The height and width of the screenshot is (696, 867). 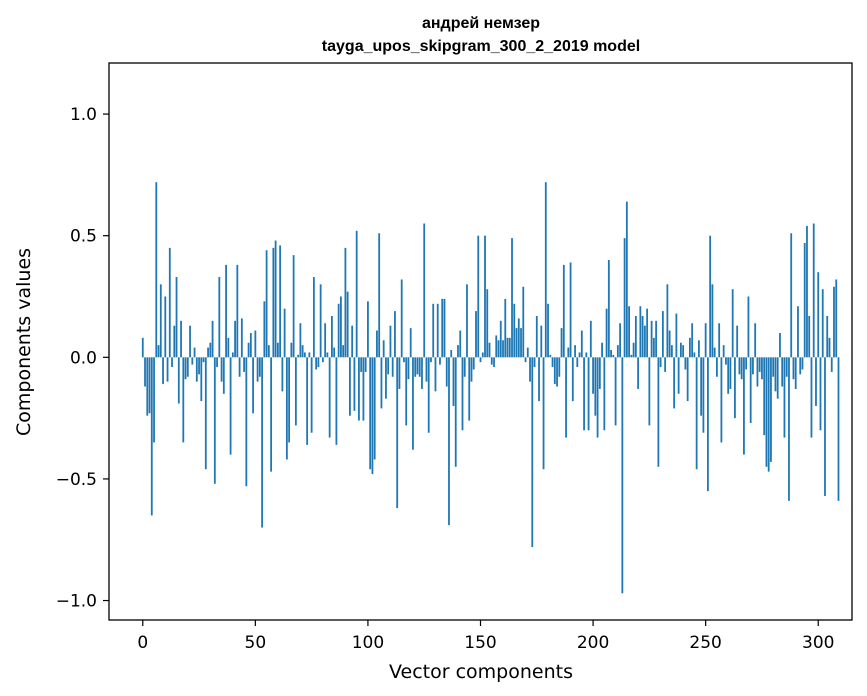 I want to click on x-tick-label: 250, so click(x=705, y=643).